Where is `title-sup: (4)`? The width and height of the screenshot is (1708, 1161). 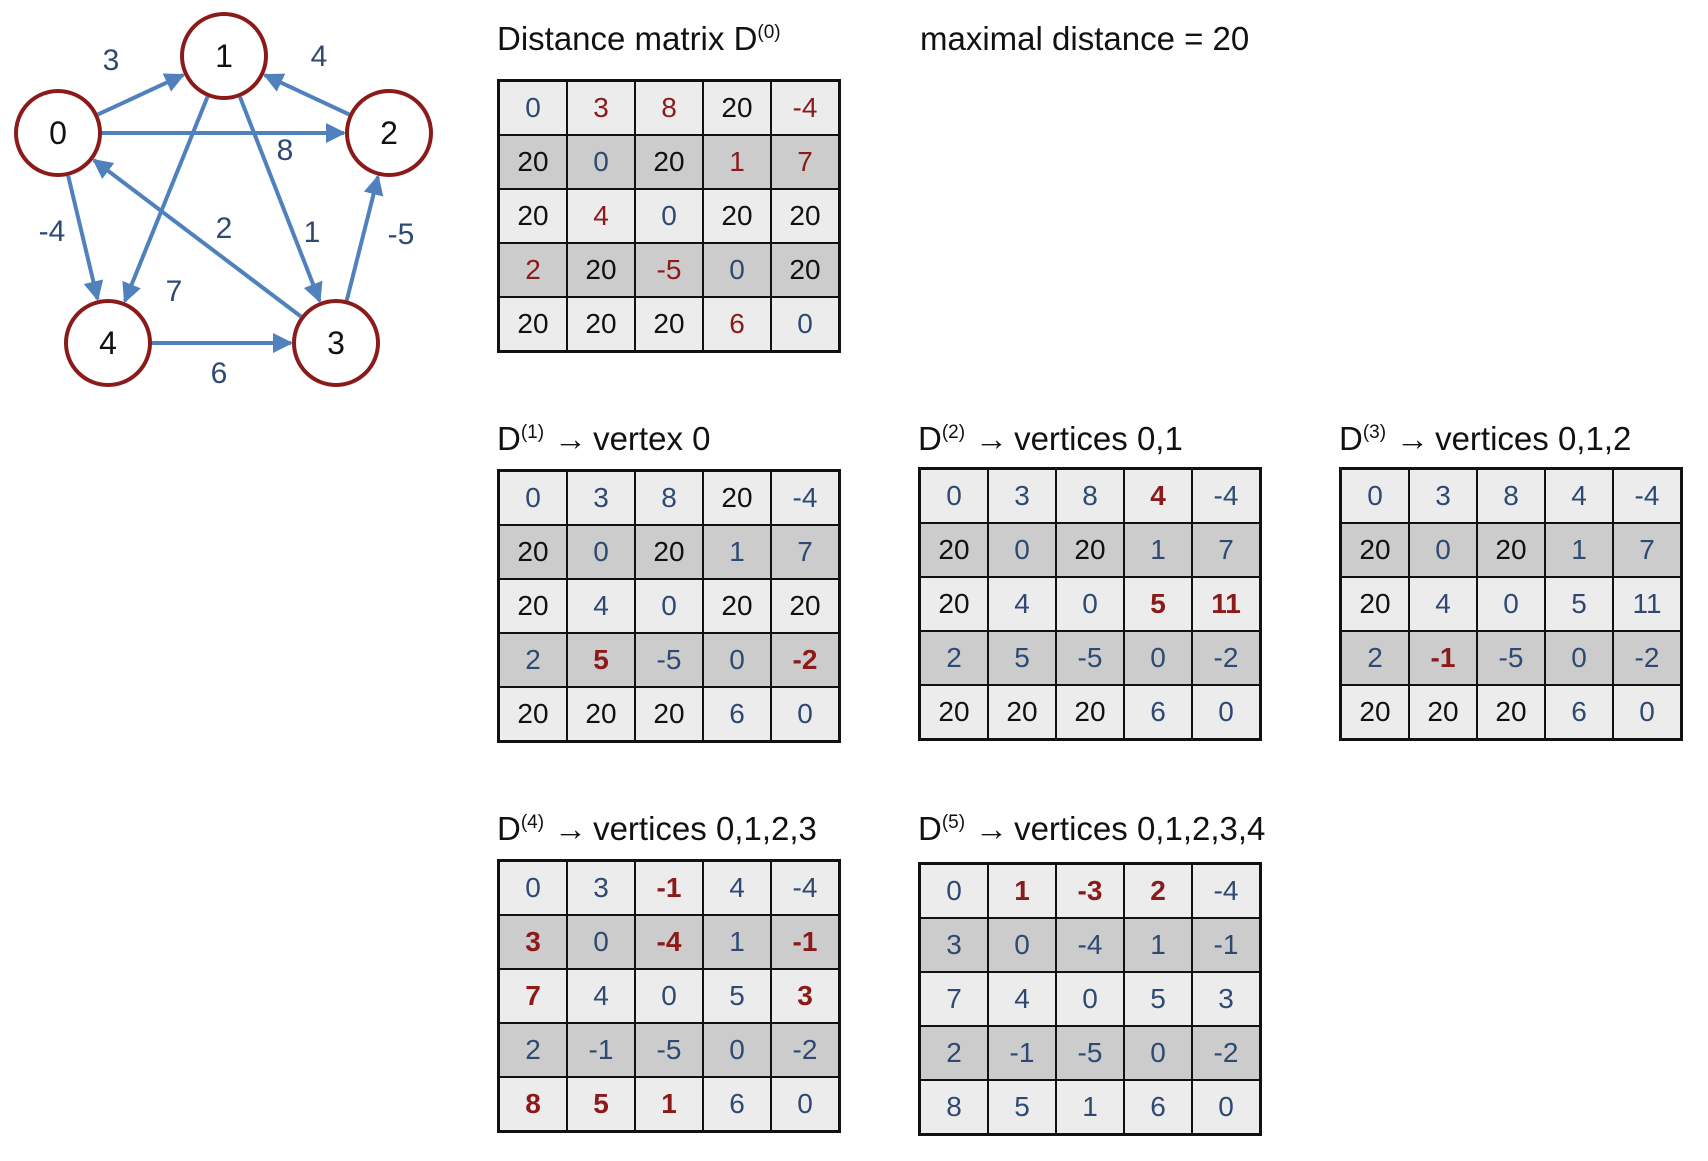 title-sup: (4) is located at coordinates (532, 822).